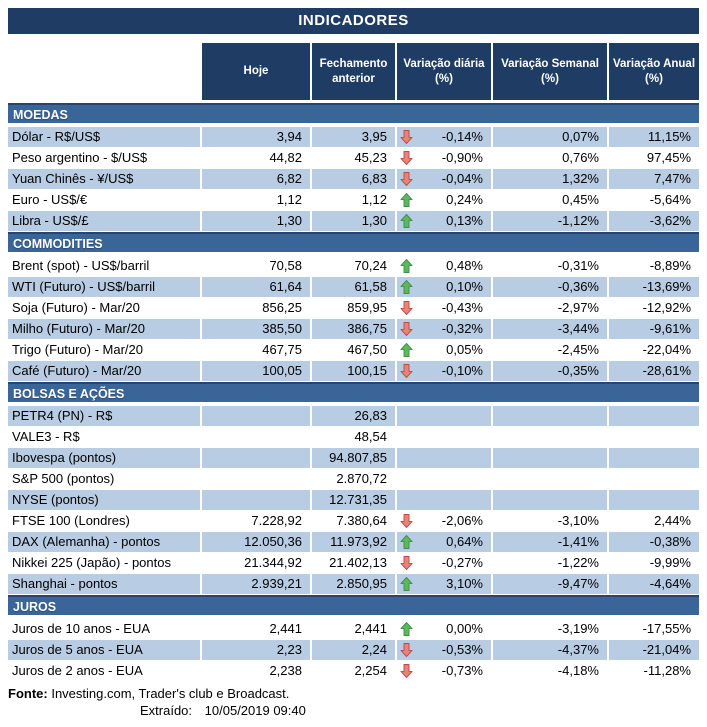 The image size is (707, 727). What do you see at coordinates (104, 158) in the screenshot?
I see `row-label: Peso argentino - $/US$` at bounding box center [104, 158].